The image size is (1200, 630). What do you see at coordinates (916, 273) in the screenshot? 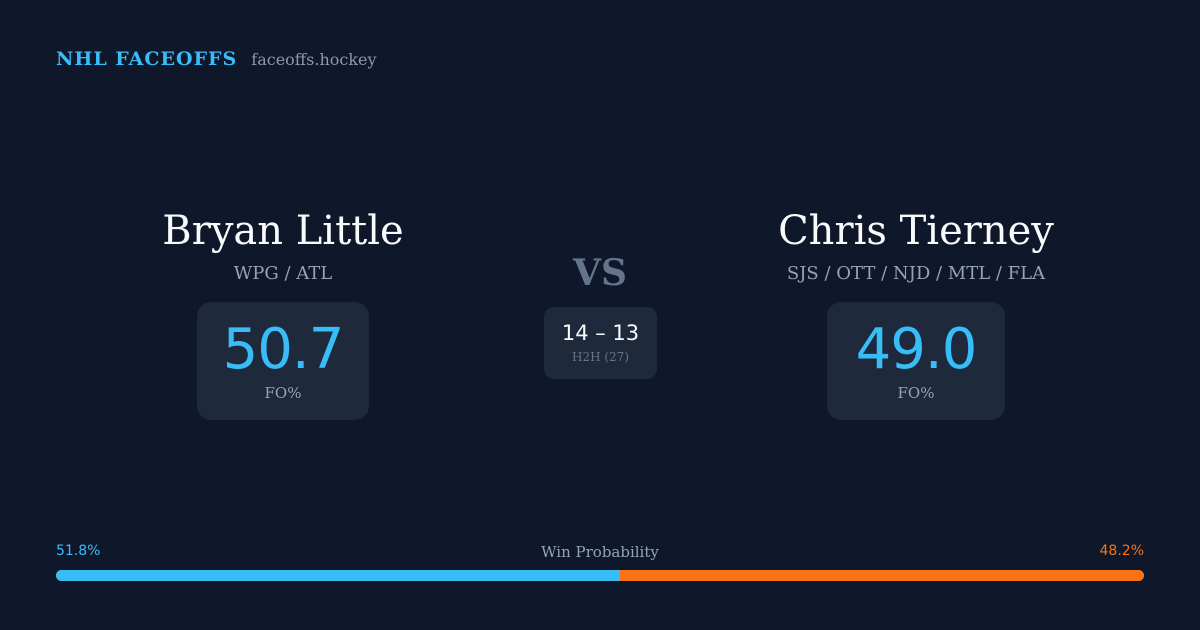
I see `player-right-teams: SJS / OTT / NJD / MTL / FLA` at bounding box center [916, 273].